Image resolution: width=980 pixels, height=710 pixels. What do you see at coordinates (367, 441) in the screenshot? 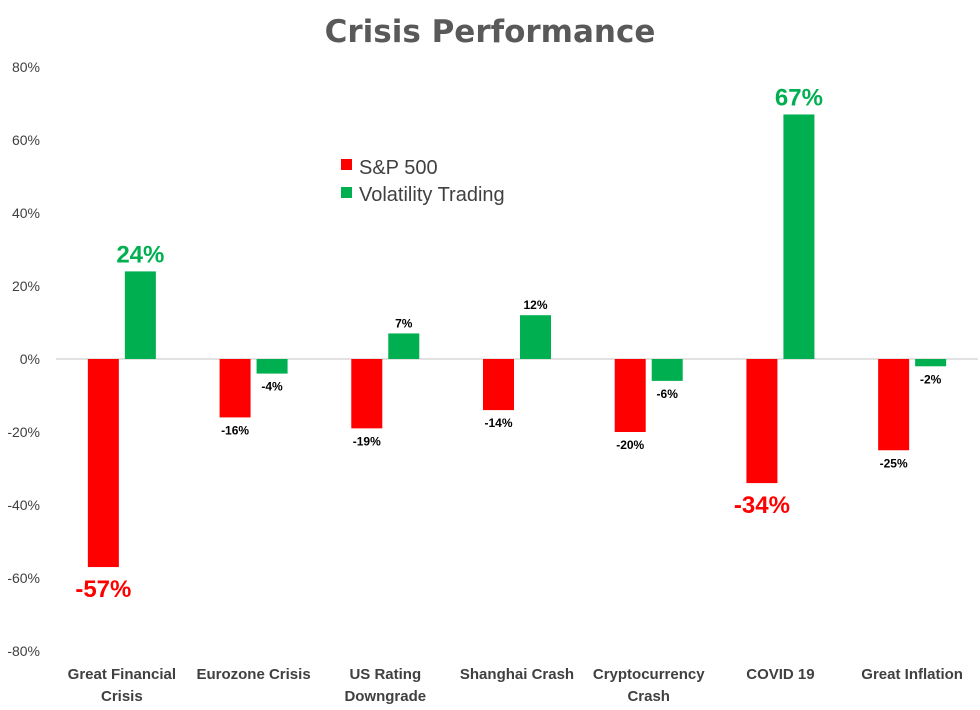
I see `data-label-sp500-3: -19%` at bounding box center [367, 441].